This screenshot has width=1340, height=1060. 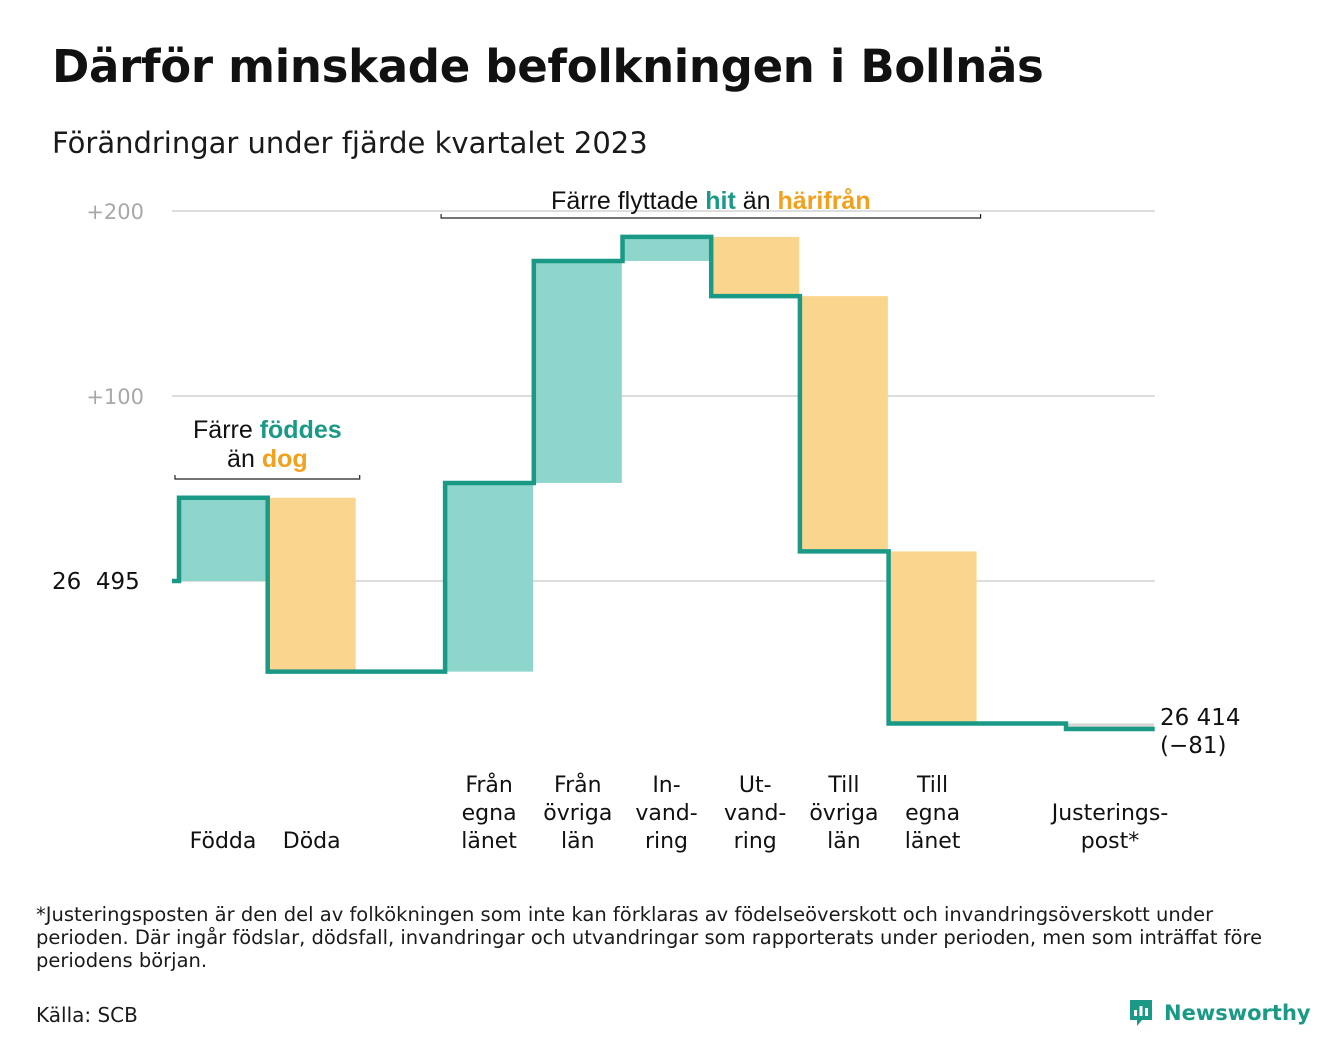 I want to click on category-label: post*, so click(x=1110, y=841).